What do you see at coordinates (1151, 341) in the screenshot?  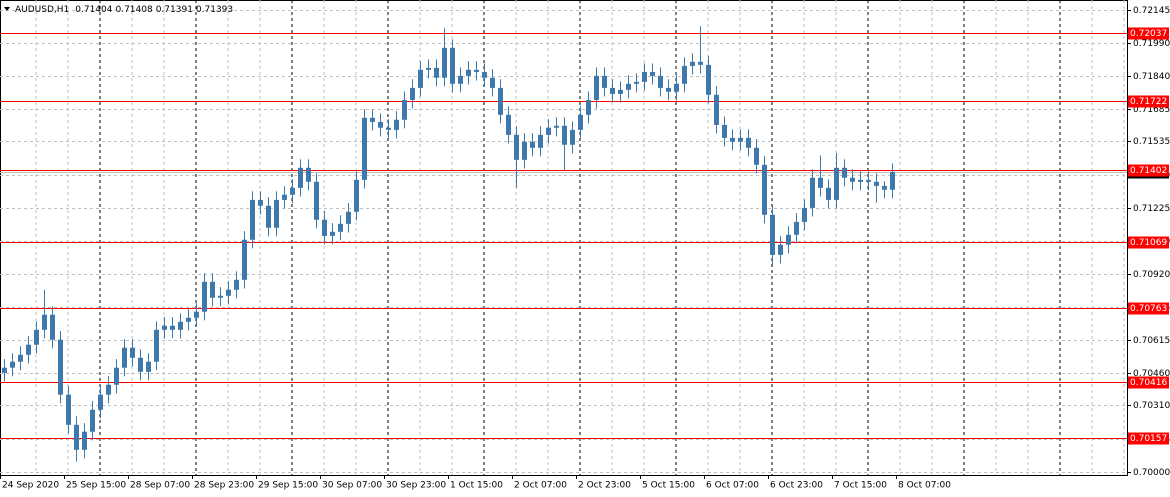 I see `y-tick-label: 0.70615` at bounding box center [1151, 341].